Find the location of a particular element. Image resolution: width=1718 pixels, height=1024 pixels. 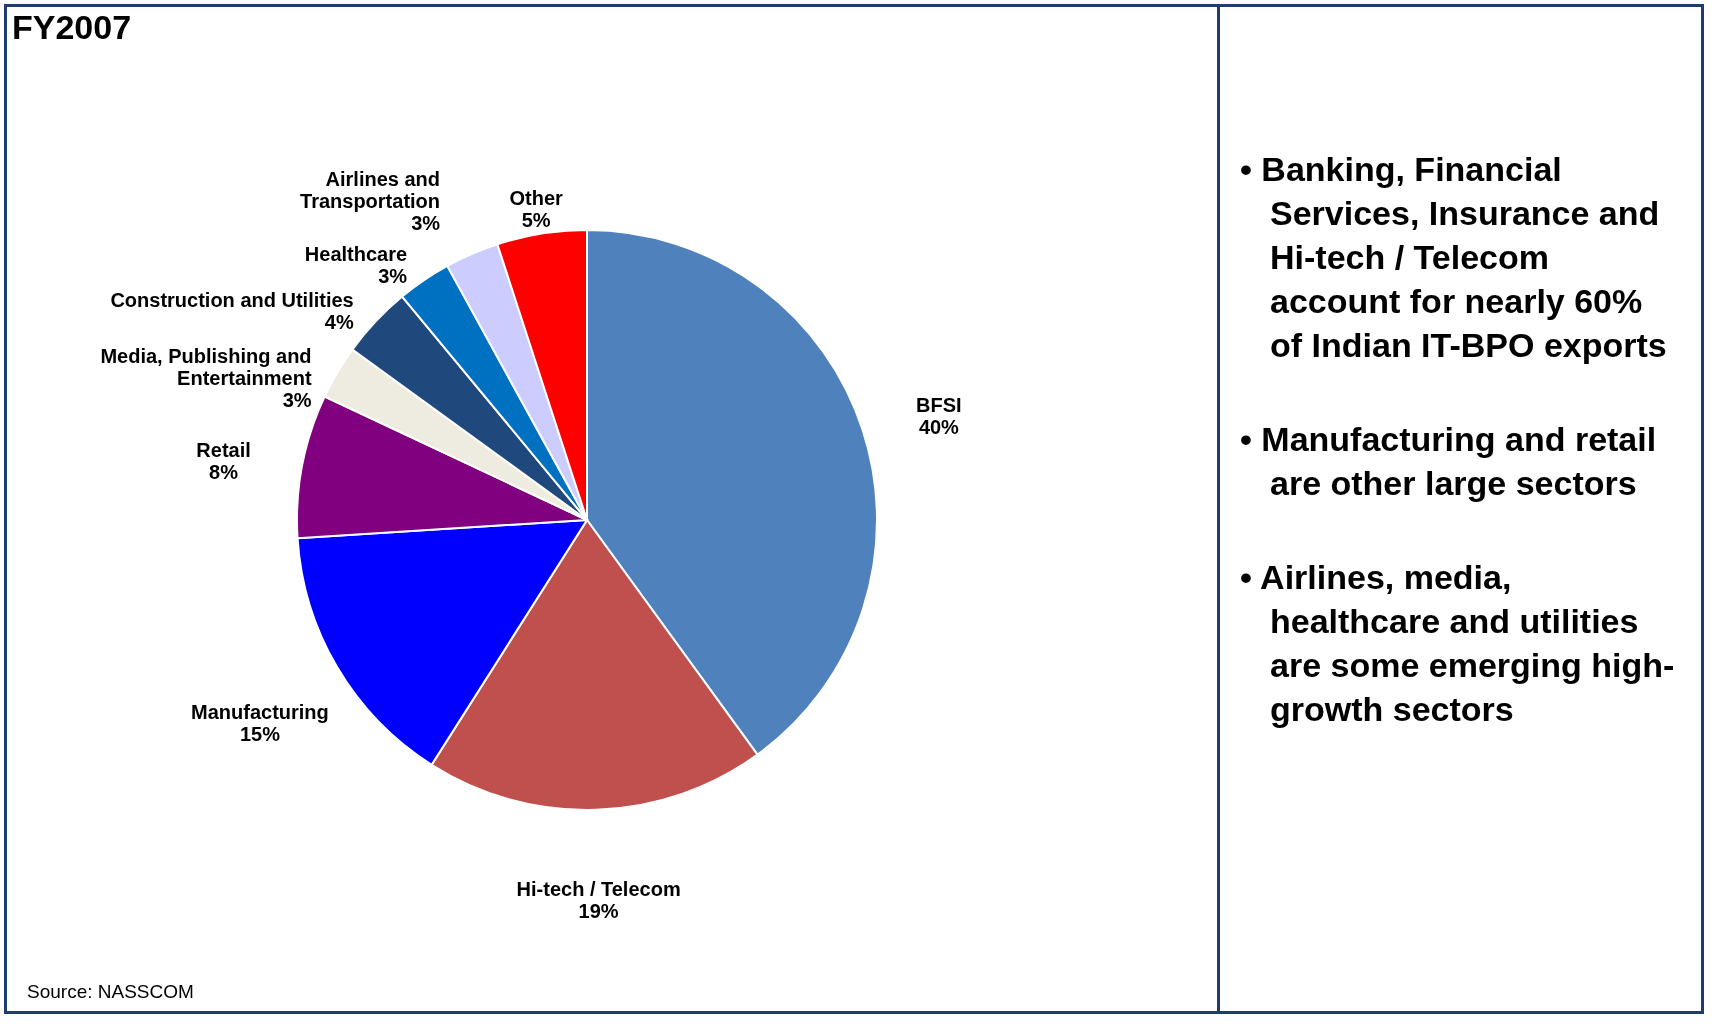

text: • Manufacturing and retail are other large sectors is located at coordinates (1449, 461).